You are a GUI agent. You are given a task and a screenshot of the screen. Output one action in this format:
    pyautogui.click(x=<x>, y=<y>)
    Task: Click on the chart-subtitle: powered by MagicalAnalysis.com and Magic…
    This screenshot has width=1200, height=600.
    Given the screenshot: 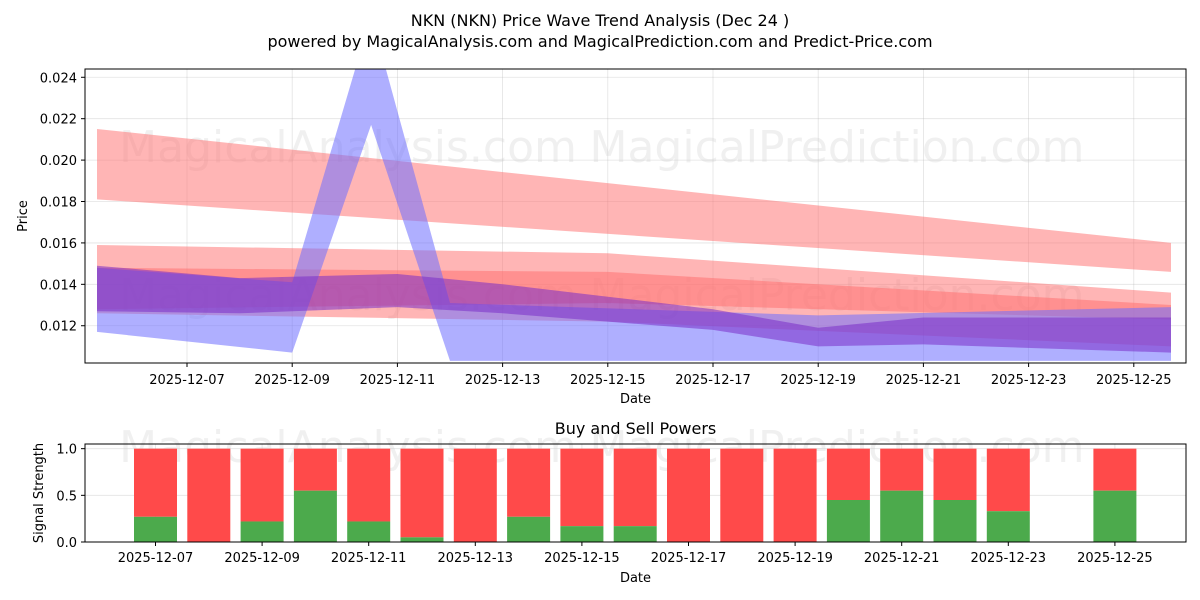 What is the action you would take?
    pyautogui.click(x=599, y=41)
    